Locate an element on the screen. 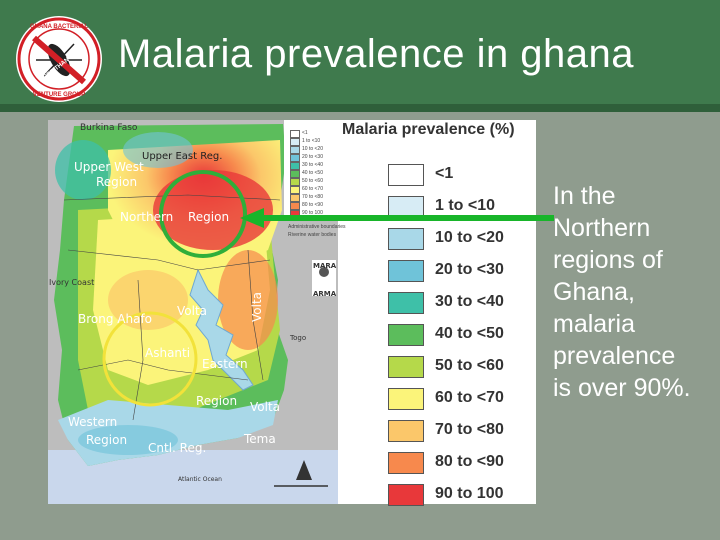 The height and width of the screenshot is (540, 720). mara-logo-icon is located at coordinates (324, 278).